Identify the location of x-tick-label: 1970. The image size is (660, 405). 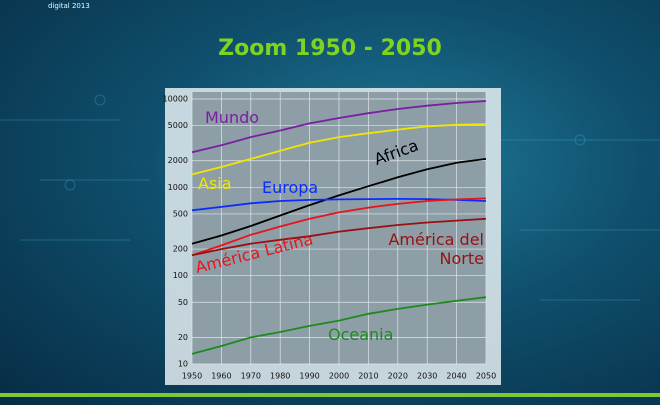
(251, 376).